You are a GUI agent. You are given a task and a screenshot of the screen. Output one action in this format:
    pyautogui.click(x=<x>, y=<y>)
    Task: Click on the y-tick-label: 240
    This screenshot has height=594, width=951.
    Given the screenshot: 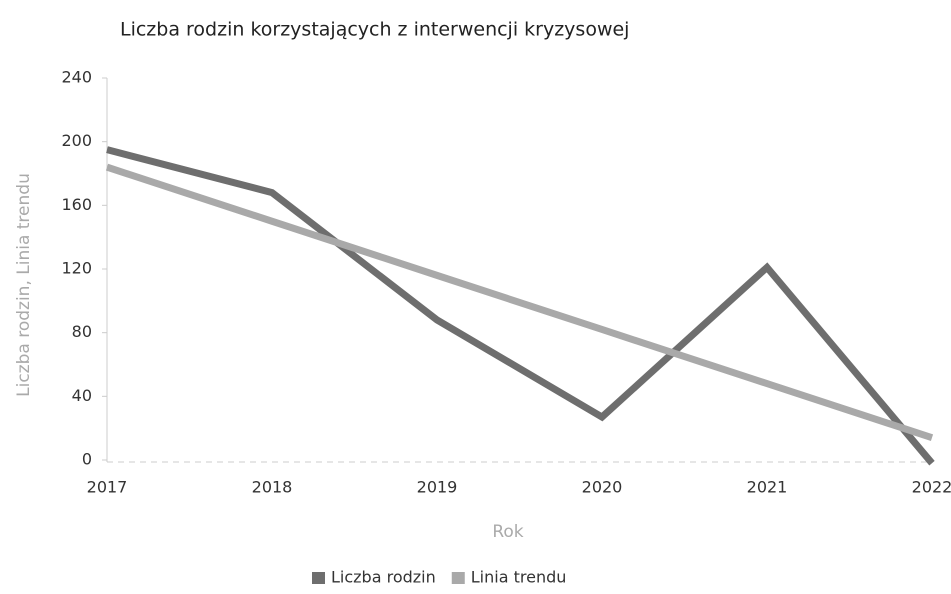 What is the action you would take?
    pyautogui.click(x=76, y=77)
    